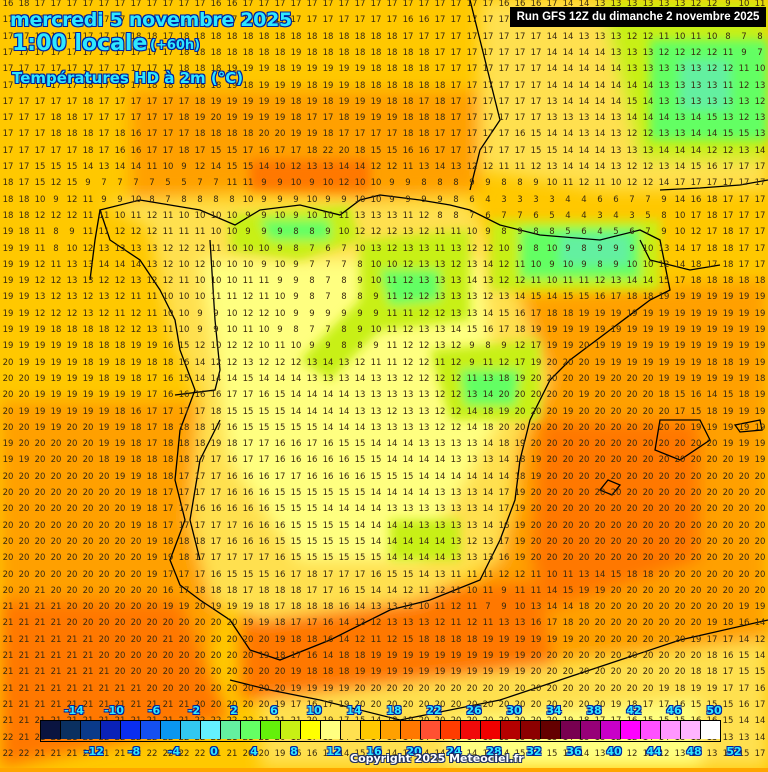 This screenshot has width=768, height=772. Describe the element at coordinates (94, 751) in the screenshot. I see `legend-label: -12` at that location.